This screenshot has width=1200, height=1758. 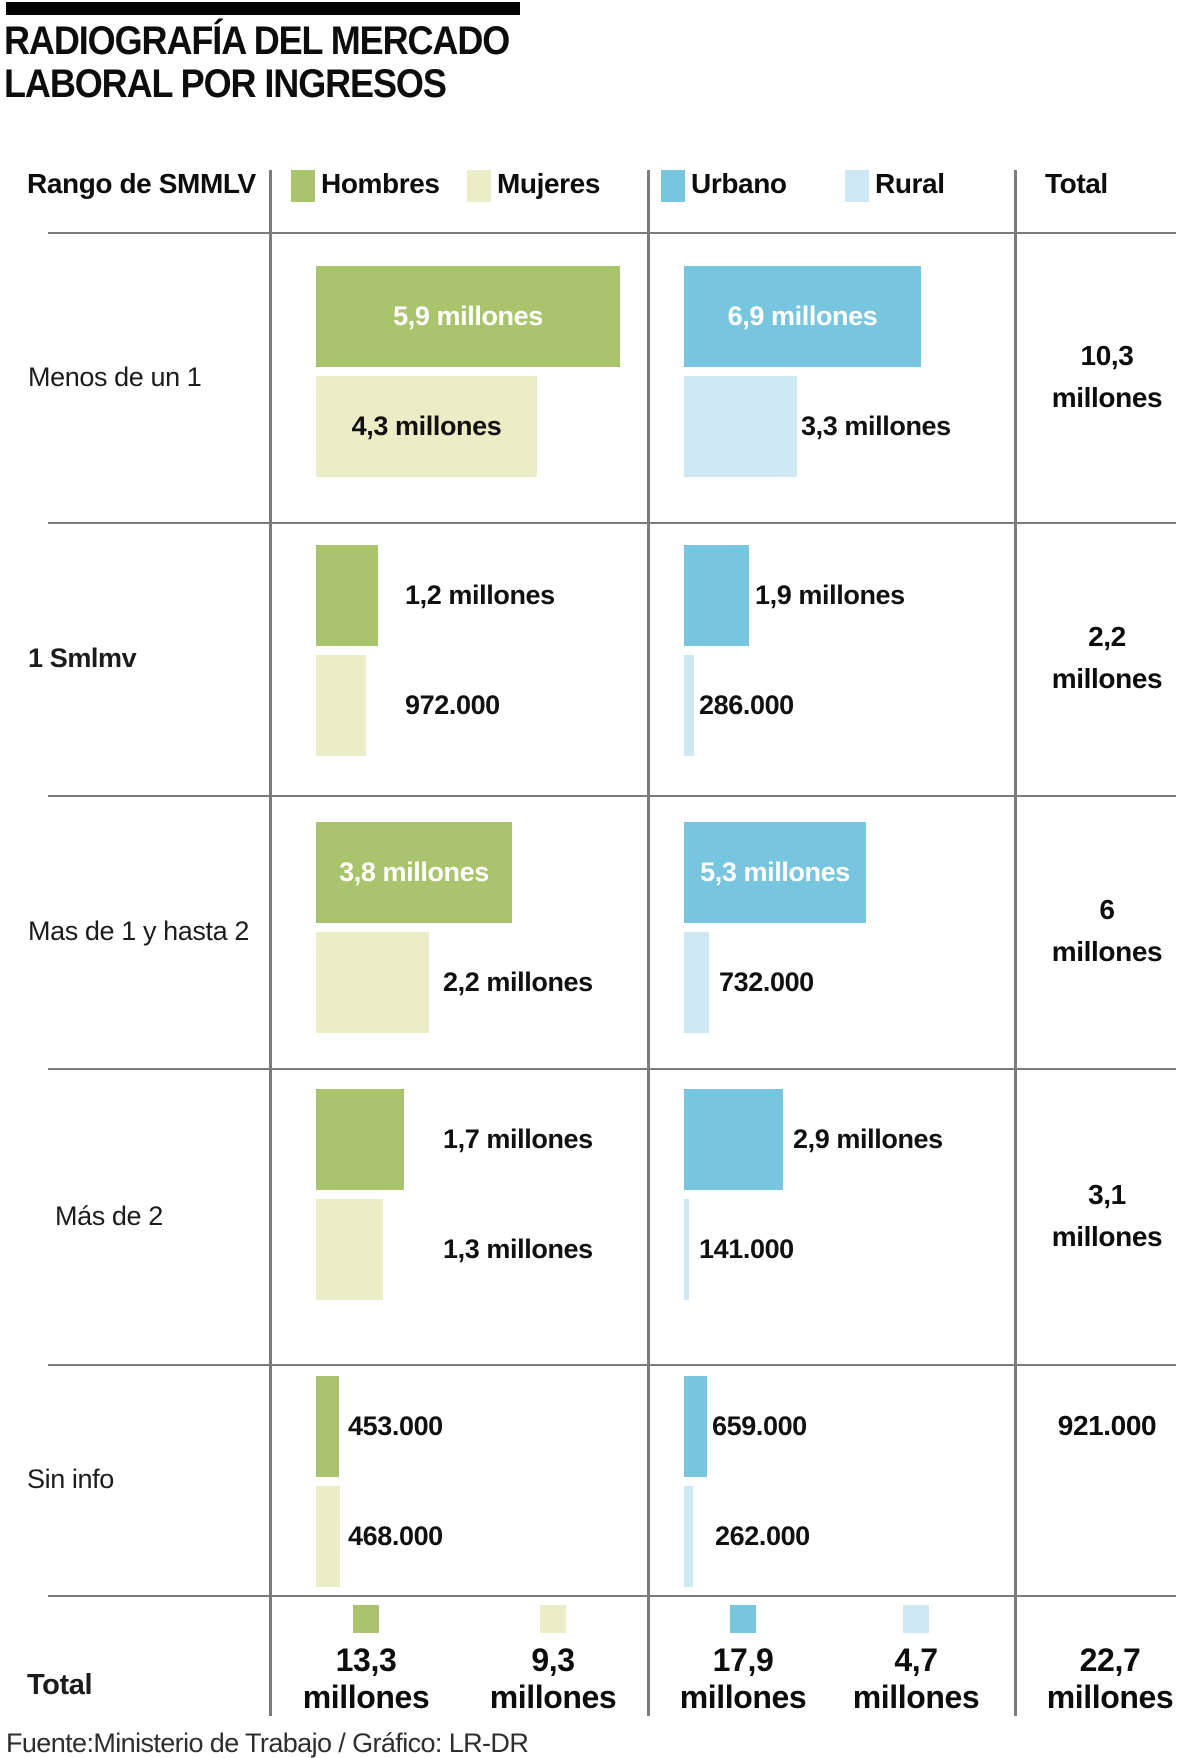 What do you see at coordinates (916, 1619) in the screenshot?
I see `rural-total-swatch` at bounding box center [916, 1619].